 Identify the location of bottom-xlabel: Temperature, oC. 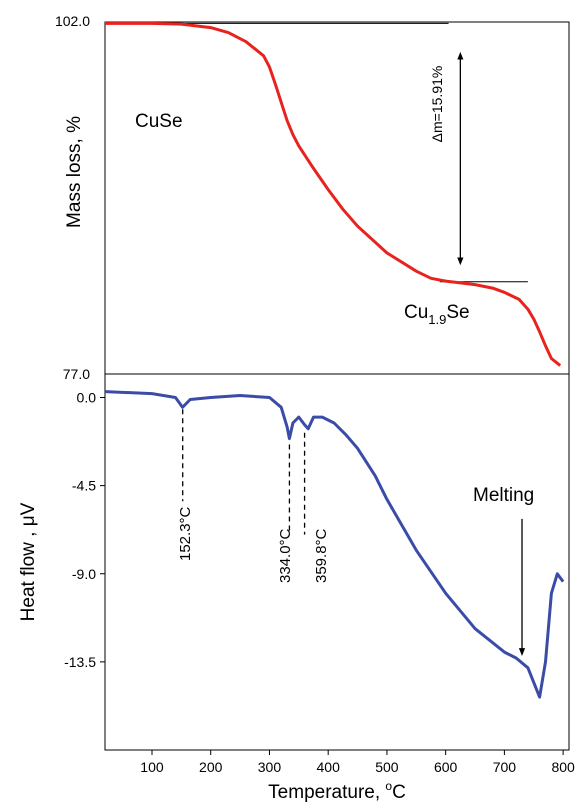
(337, 791).